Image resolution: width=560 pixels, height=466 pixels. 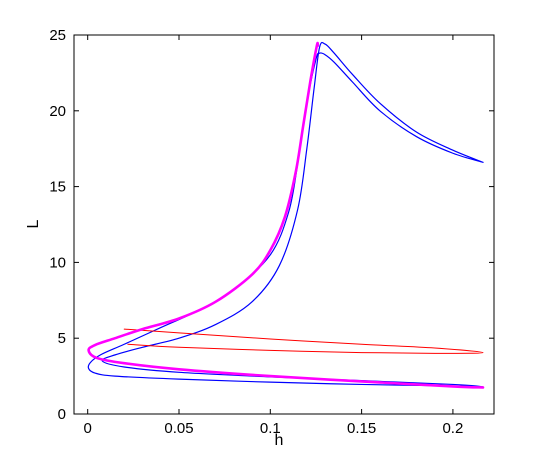 What do you see at coordinates (33, 223) in the screenshot?
I see `y-axis-label: L` at bounding box center [33, 223].